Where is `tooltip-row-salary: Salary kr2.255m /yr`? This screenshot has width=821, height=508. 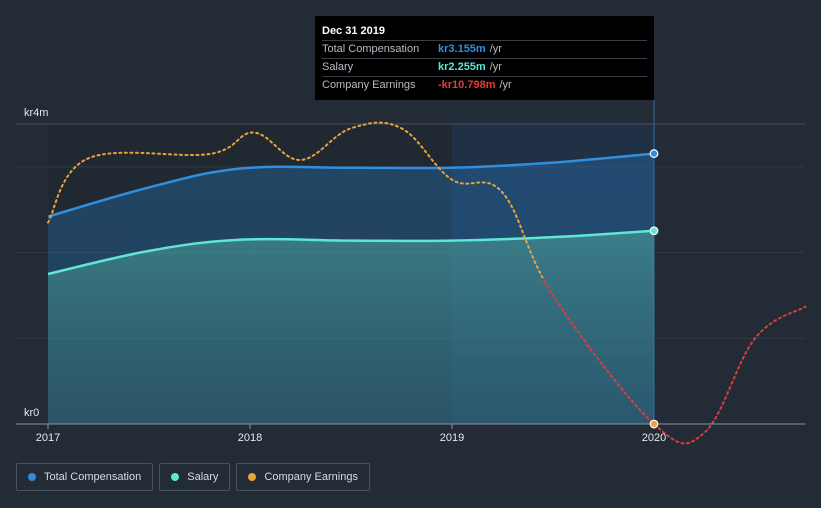 tooltip-row-salary: Salary kr2.255m /yr is located at coordinates (484, 67).